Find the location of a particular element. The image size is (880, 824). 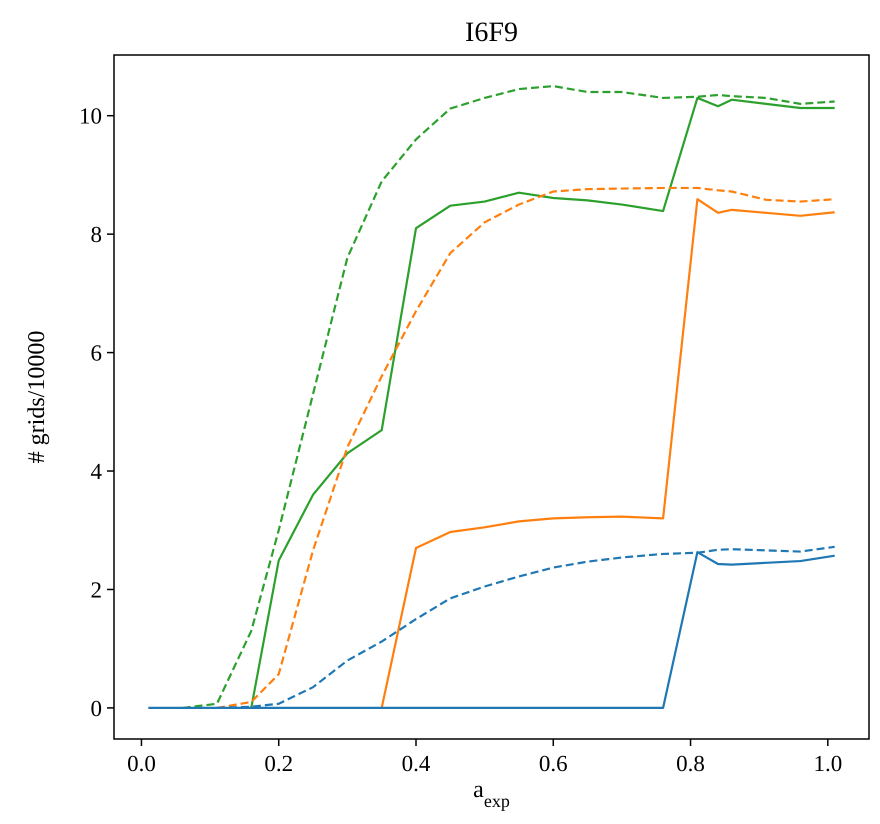

y-tick-label: 6 is located at coordinates (96, 353).